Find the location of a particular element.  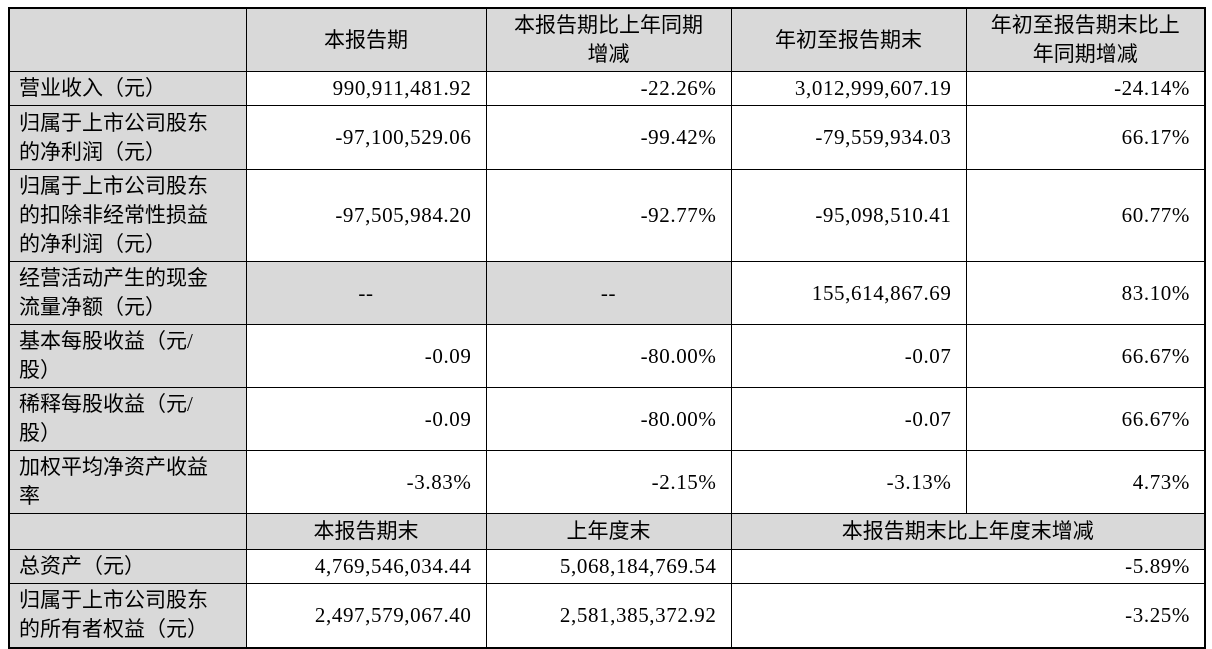

row-label-total-assets: 总资产（元） is located at coordinates (127, 566).